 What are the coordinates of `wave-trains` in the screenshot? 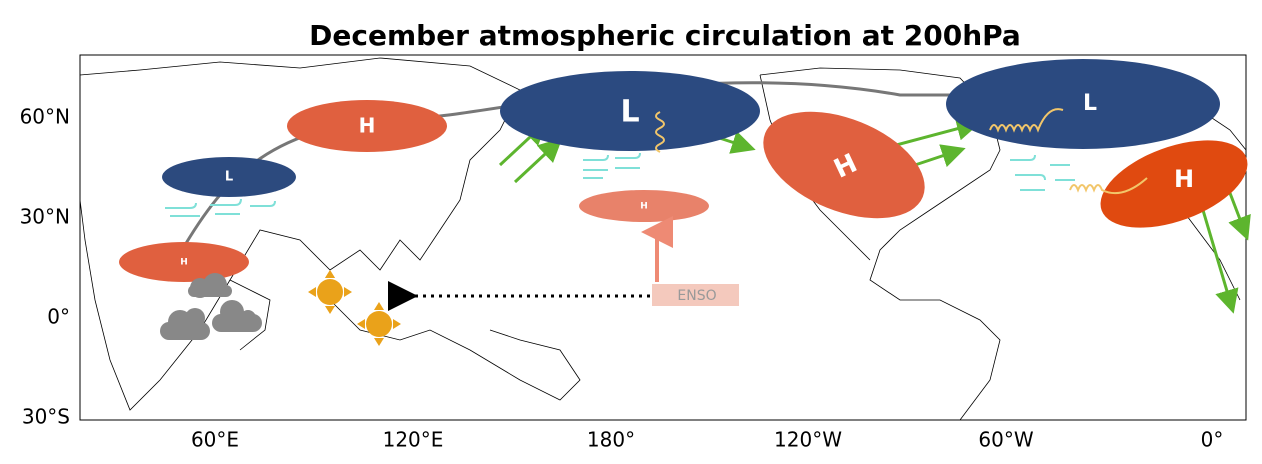 It's located at (901, 151).